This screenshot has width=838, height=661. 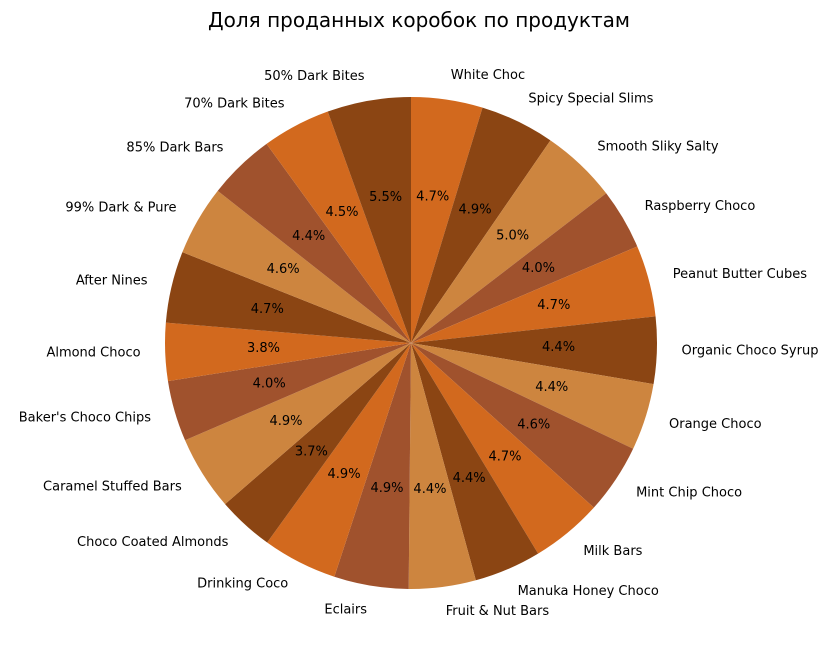 What do you see at coordinates (153, 542) in the screenshot?
I see `pie-category-label: Choco Coated Almonds` at bounding box center [153, 542].